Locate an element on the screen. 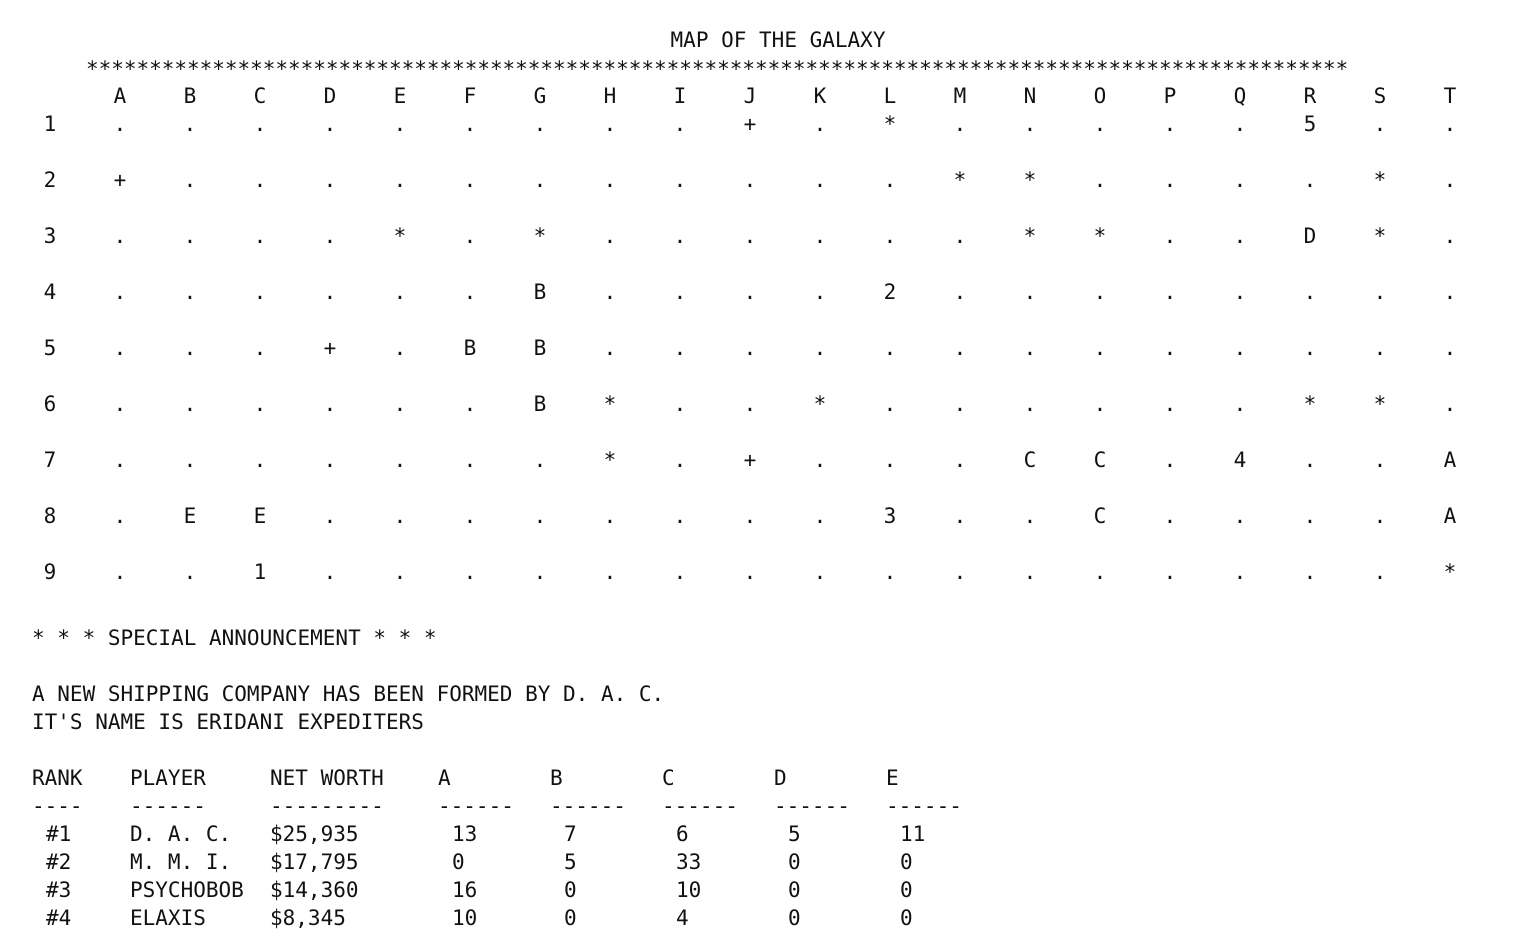 The image size is (1530, 944). company-d-header: D is located at coordinates (780, 778).